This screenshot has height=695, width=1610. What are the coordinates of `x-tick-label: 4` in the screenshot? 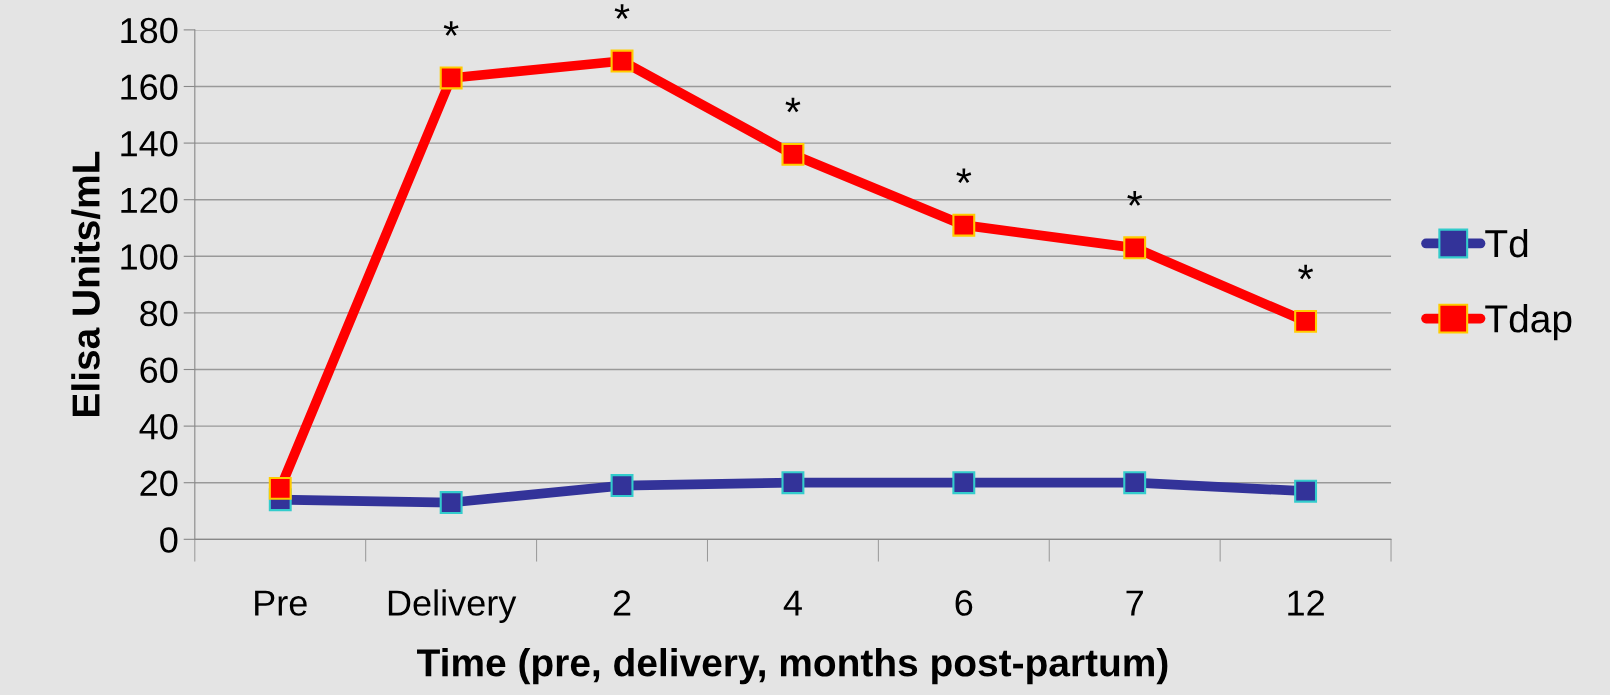 It's located at (792, 603).